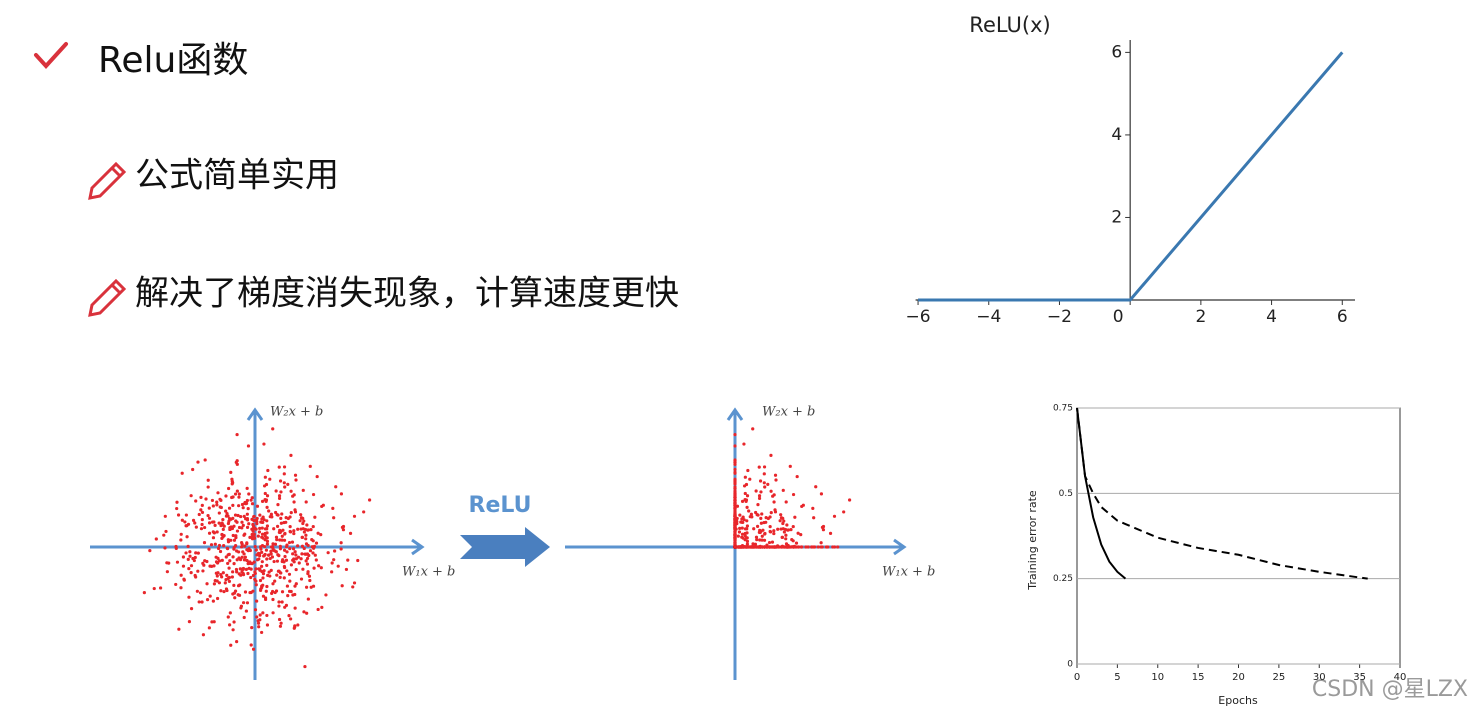 The image size is (1473, 717). What do you see at coordinates (1063, 409) in the screenshot?
I see `y-tick-label: 0.75` at bounding box center [1063, 409].